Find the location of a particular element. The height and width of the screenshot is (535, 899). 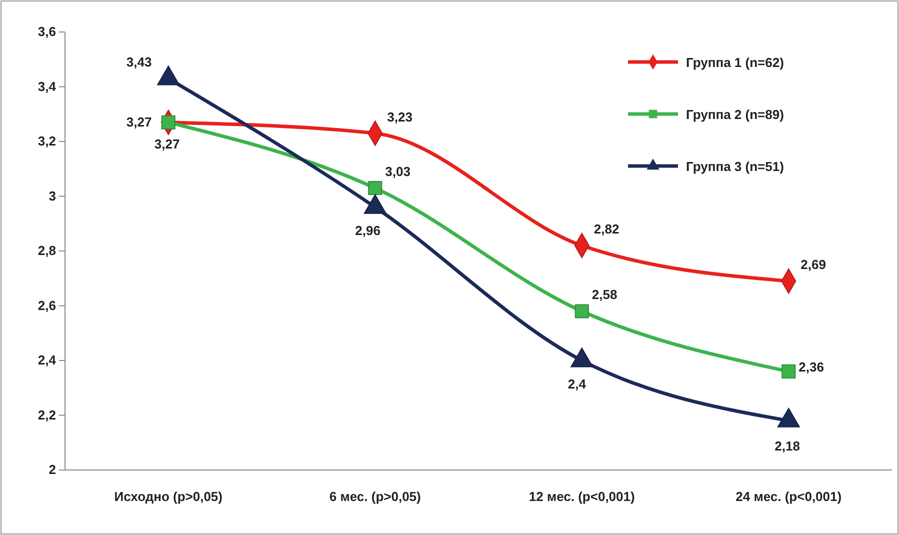

y-tick-label: 3,2 is located at coordinates (47, 141).